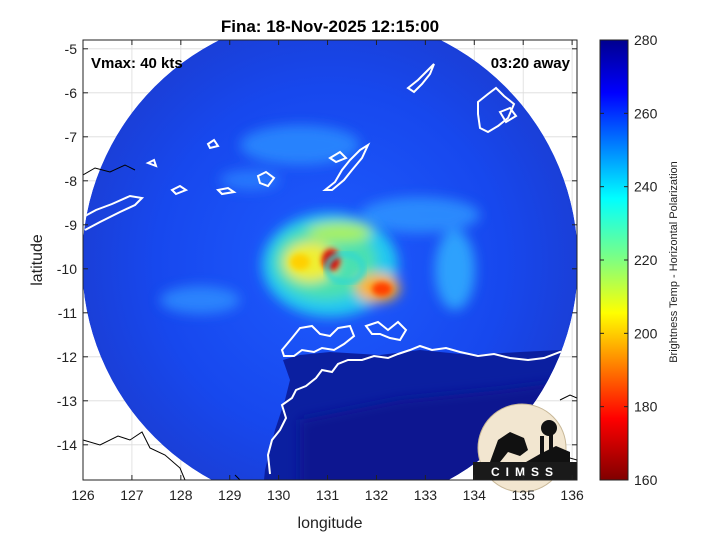 Image resolution: width=720 pixels, height=540 pixels. I want to click on logo-text: CIMSS, so click(525, 472).